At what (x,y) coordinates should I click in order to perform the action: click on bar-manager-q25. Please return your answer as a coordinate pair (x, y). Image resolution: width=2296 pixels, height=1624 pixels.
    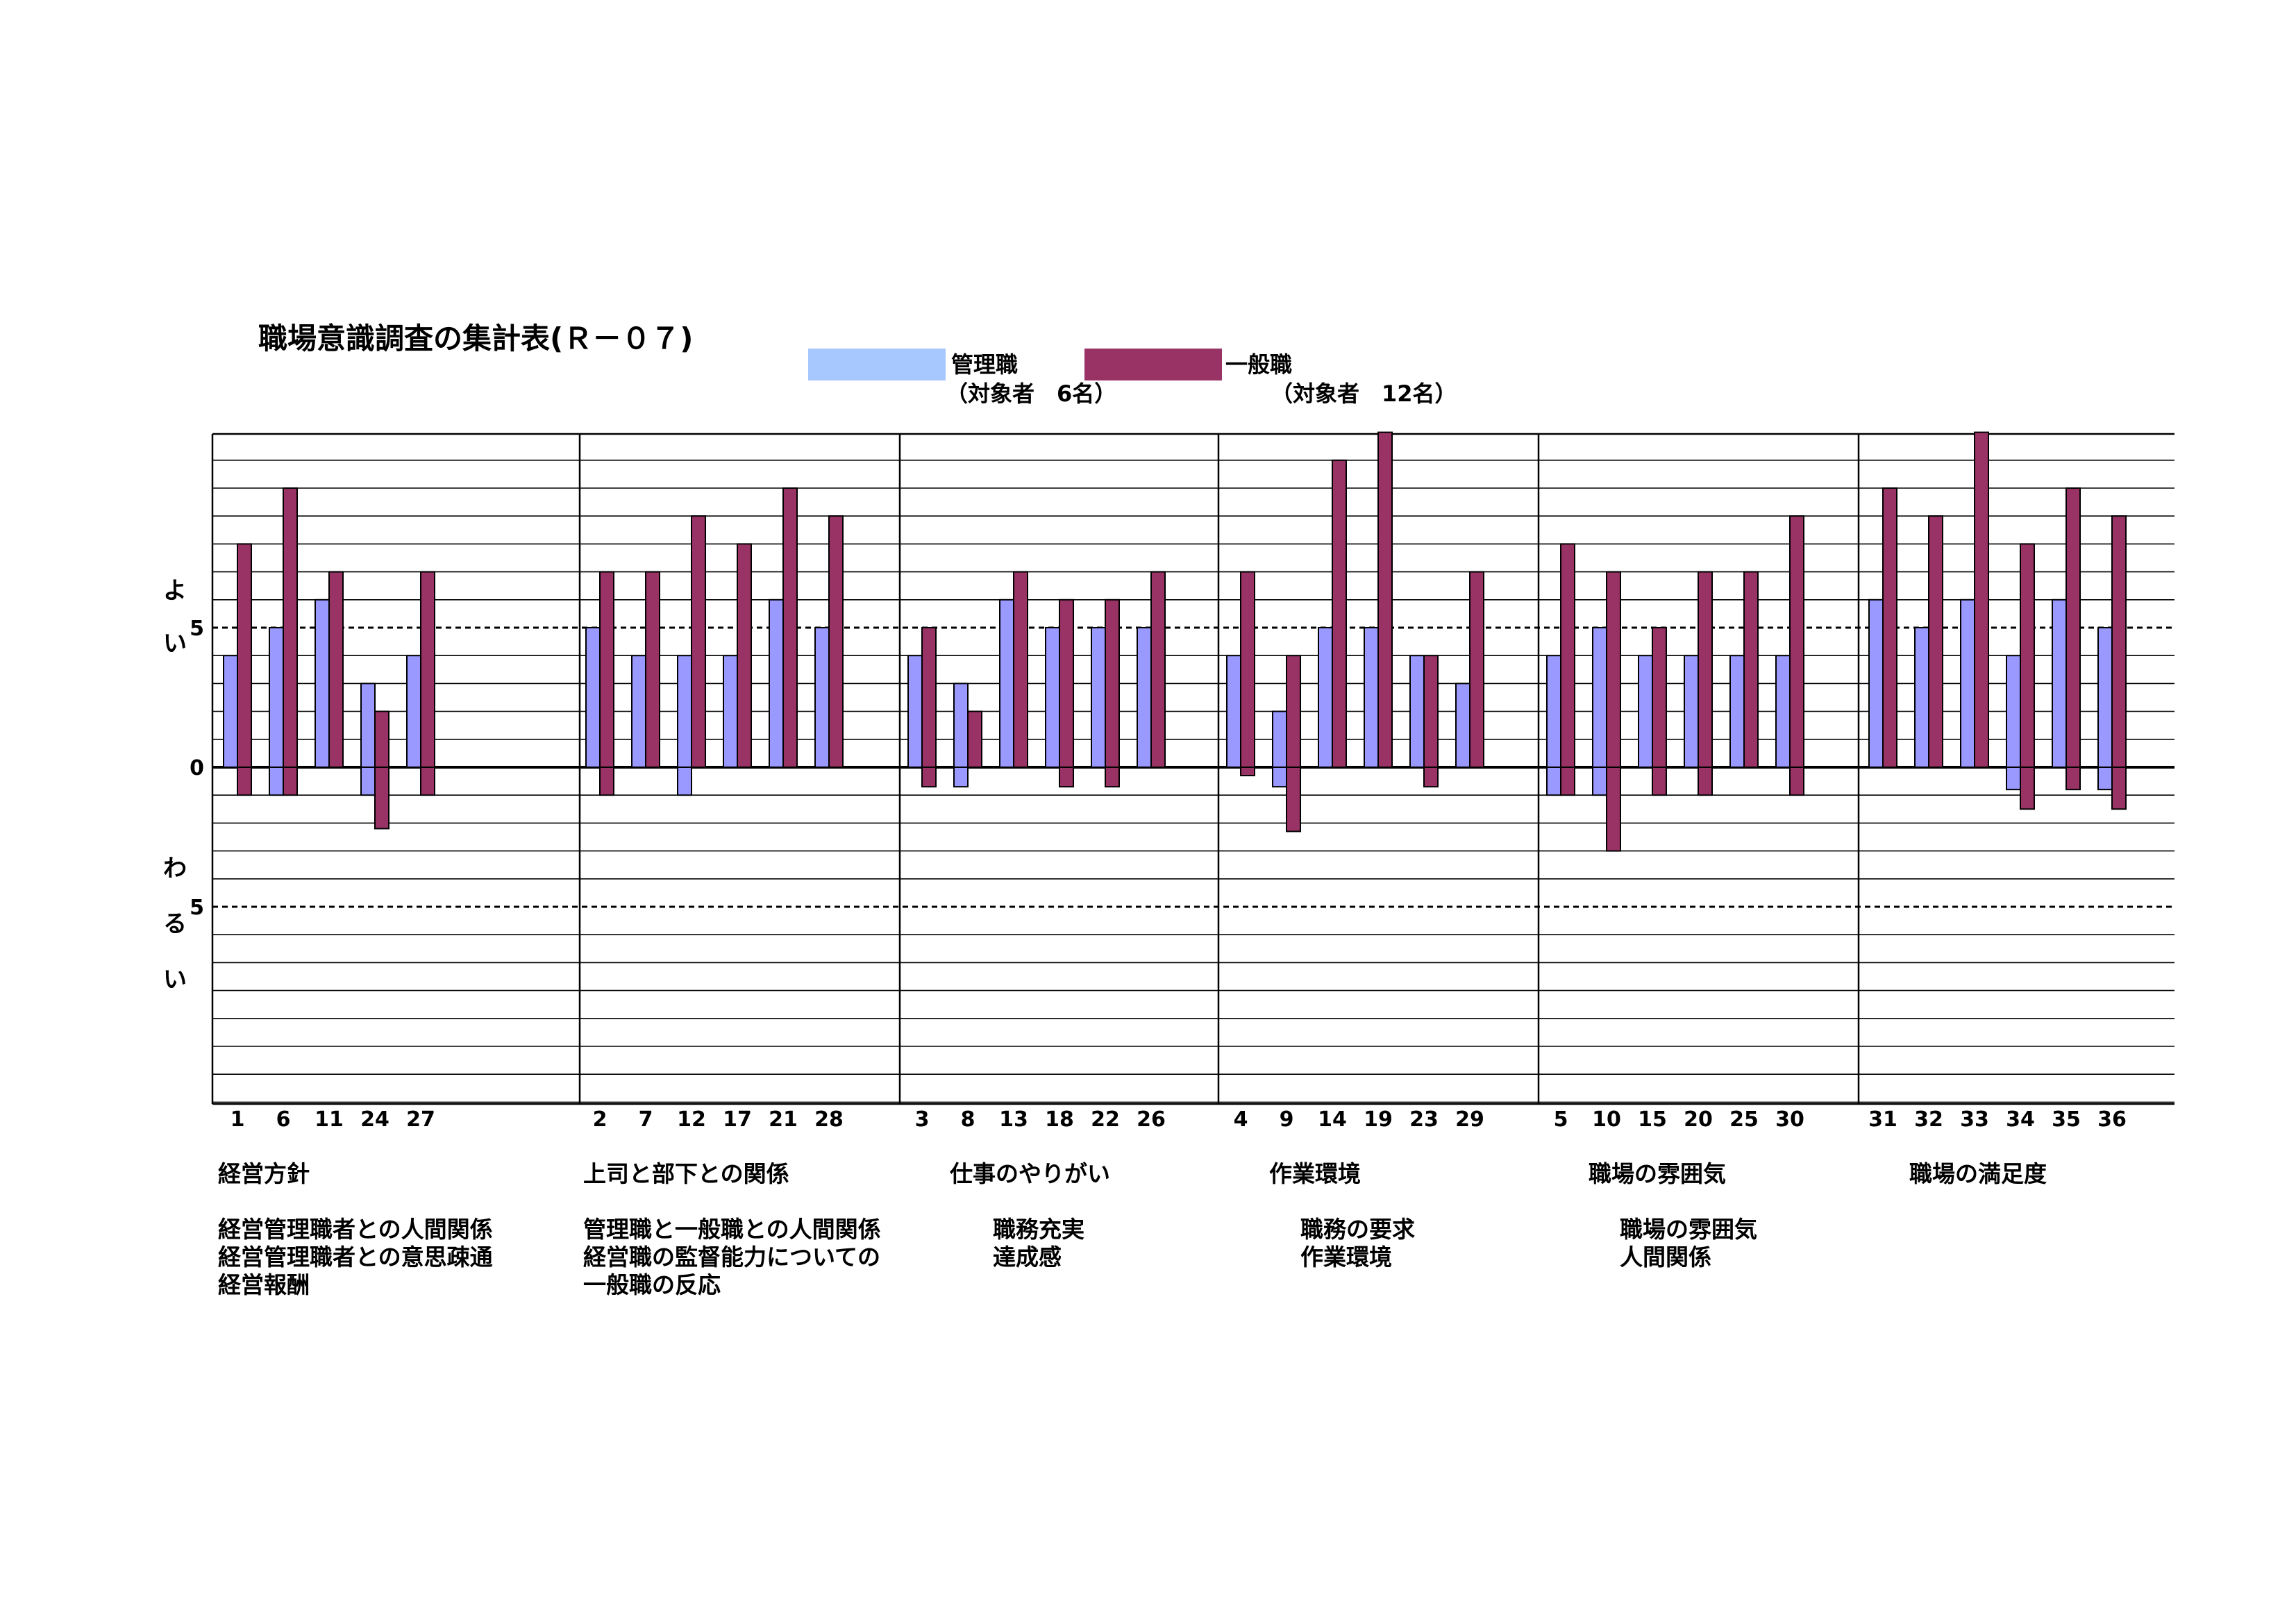
    Looking at the image, I should click on (1737, 712).